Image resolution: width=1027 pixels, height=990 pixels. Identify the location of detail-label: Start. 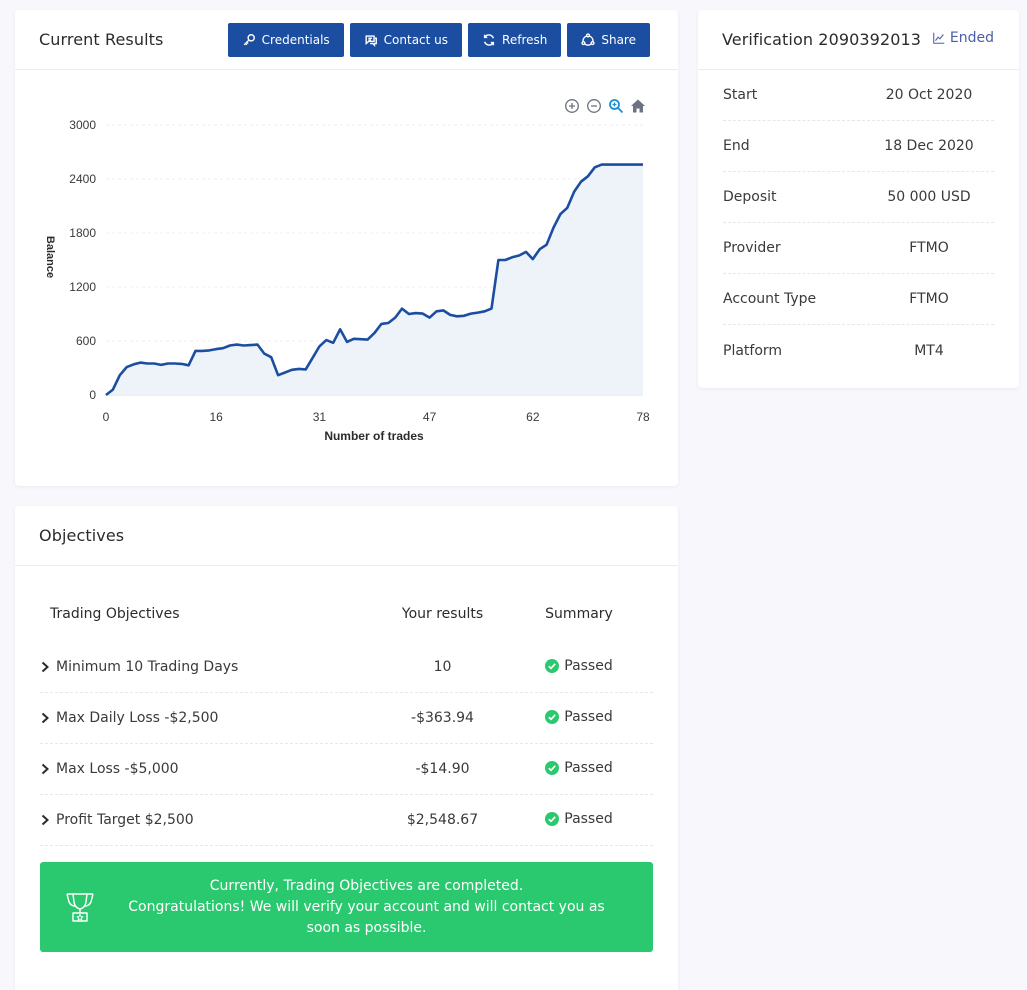
(740, 95).